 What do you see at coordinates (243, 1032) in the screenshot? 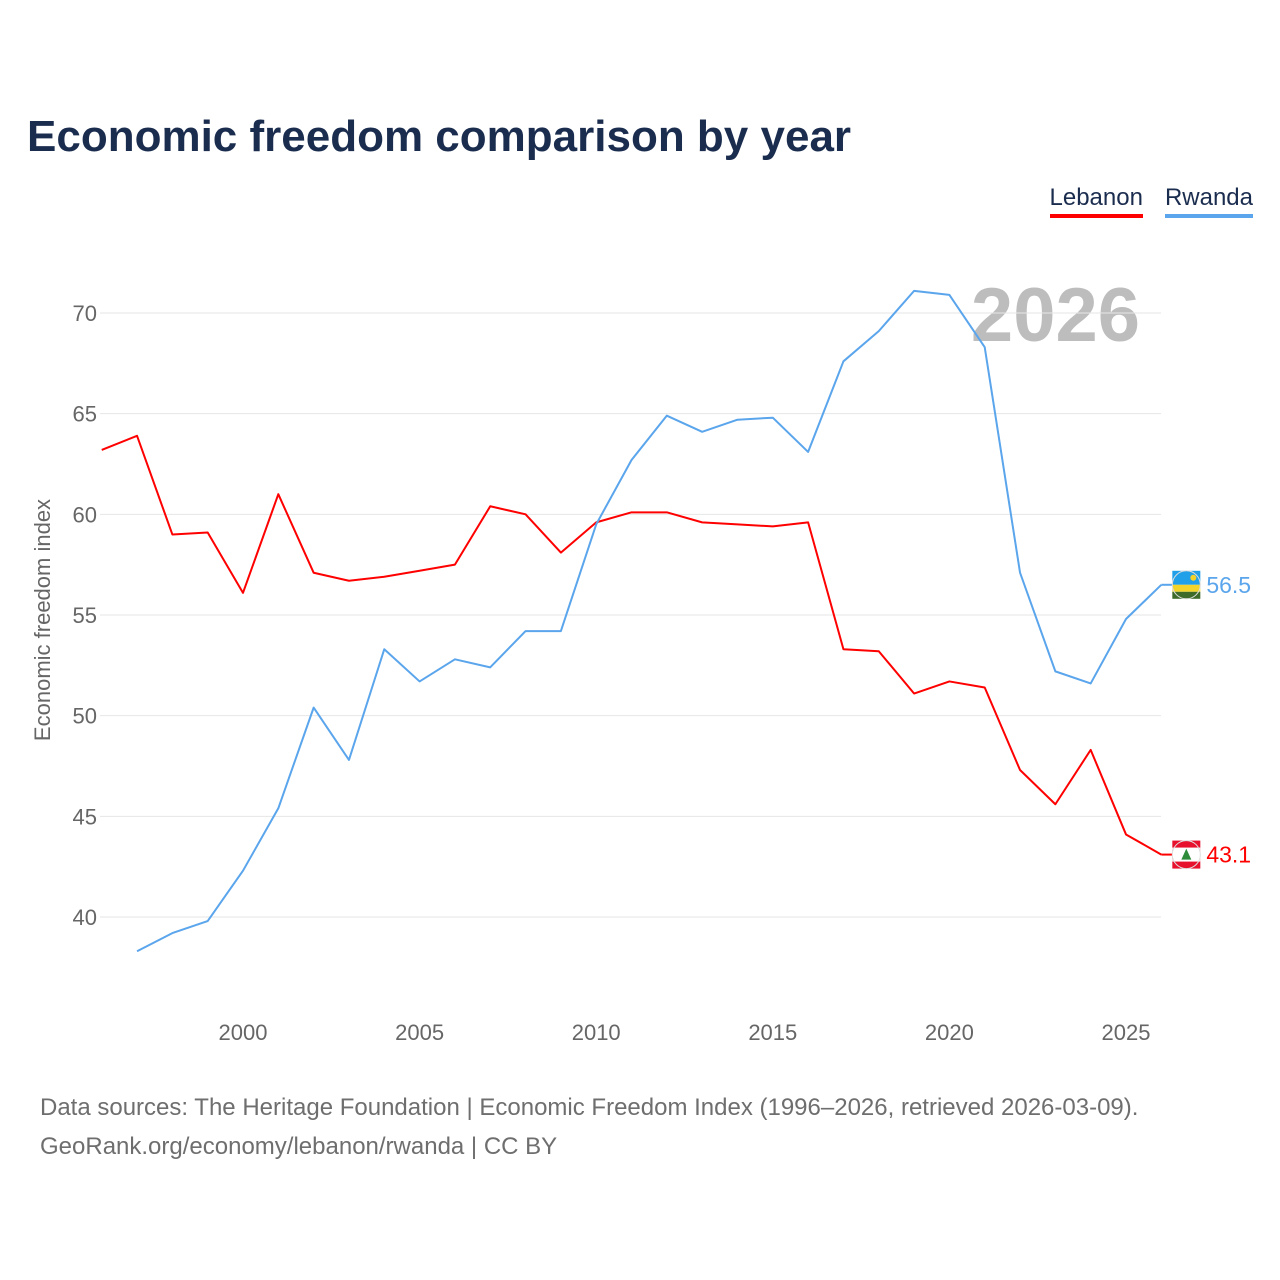
I see `x-tick-label: 2000` at bounding box center [243, 1032].